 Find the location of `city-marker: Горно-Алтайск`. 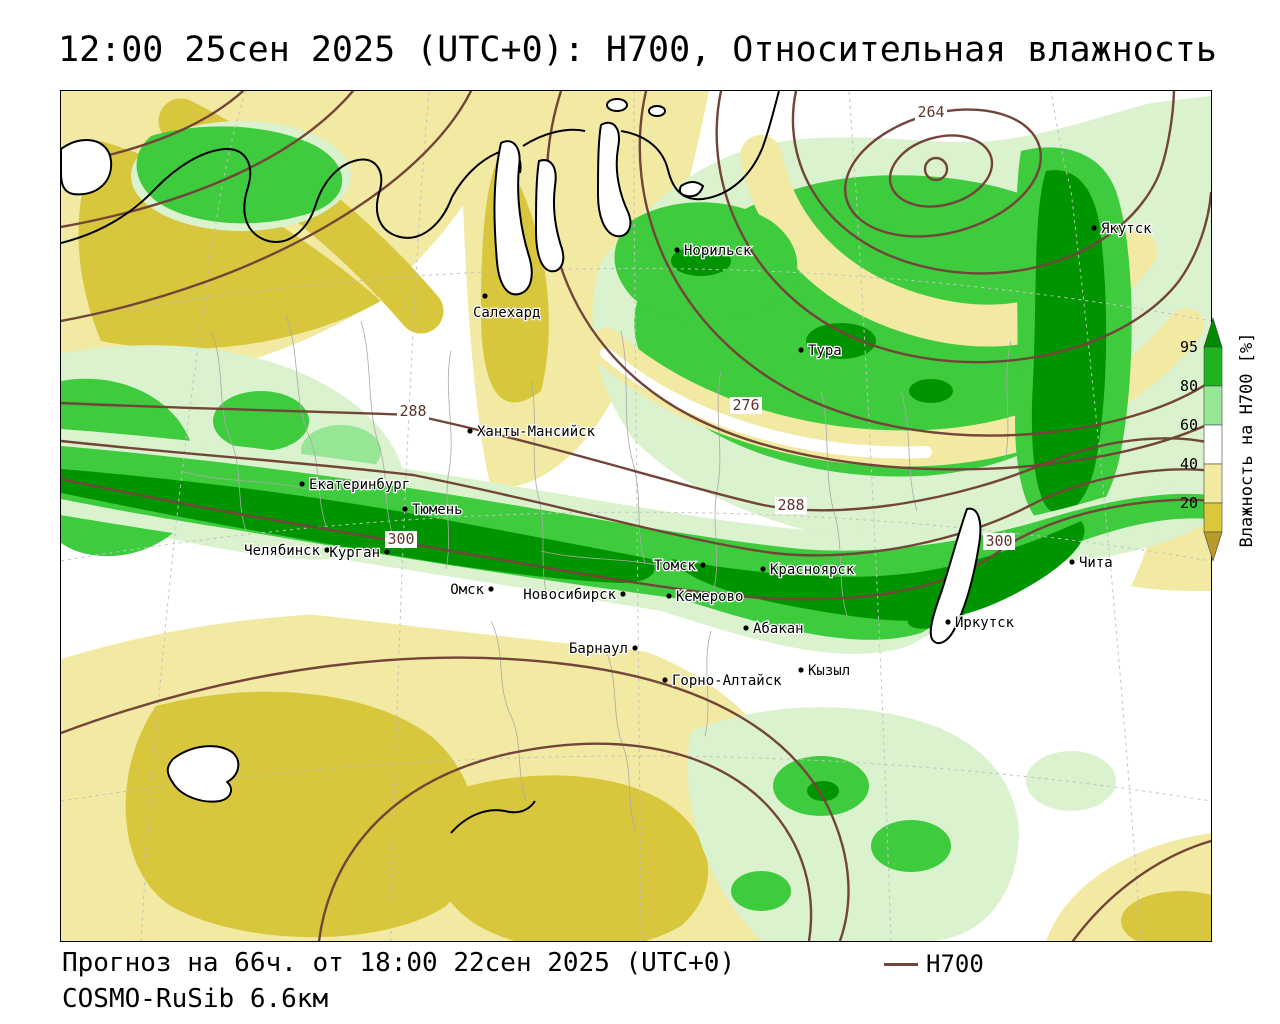

city-marker: Горно-Алтайск is located at coordinates (722, 681).